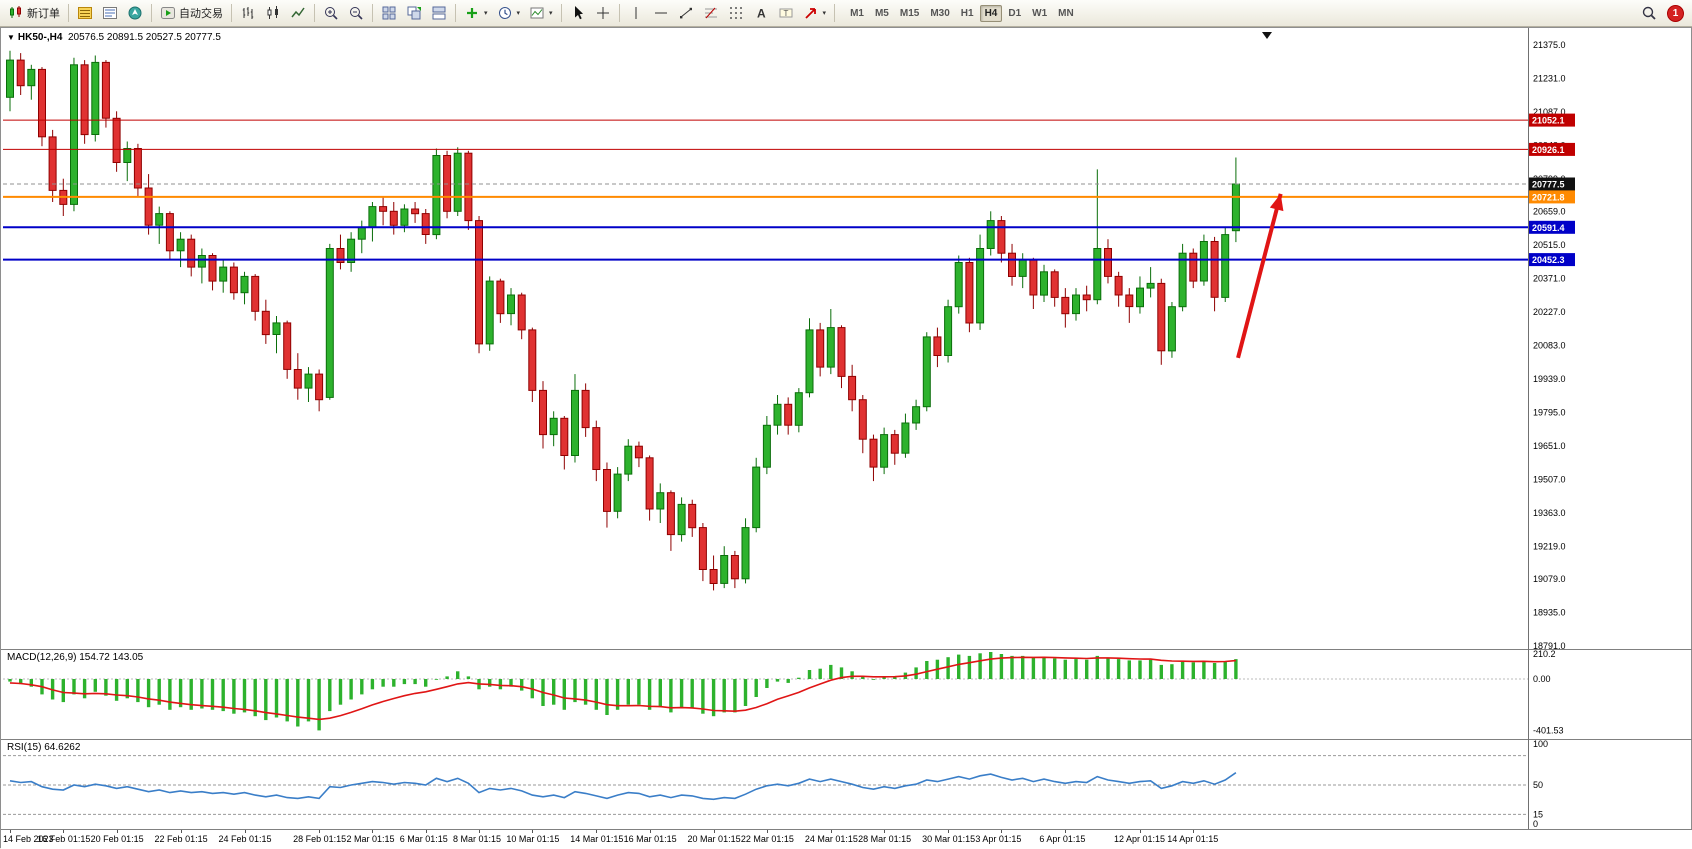  I want to click on timeframe-h1: H1, so click(967, 13).